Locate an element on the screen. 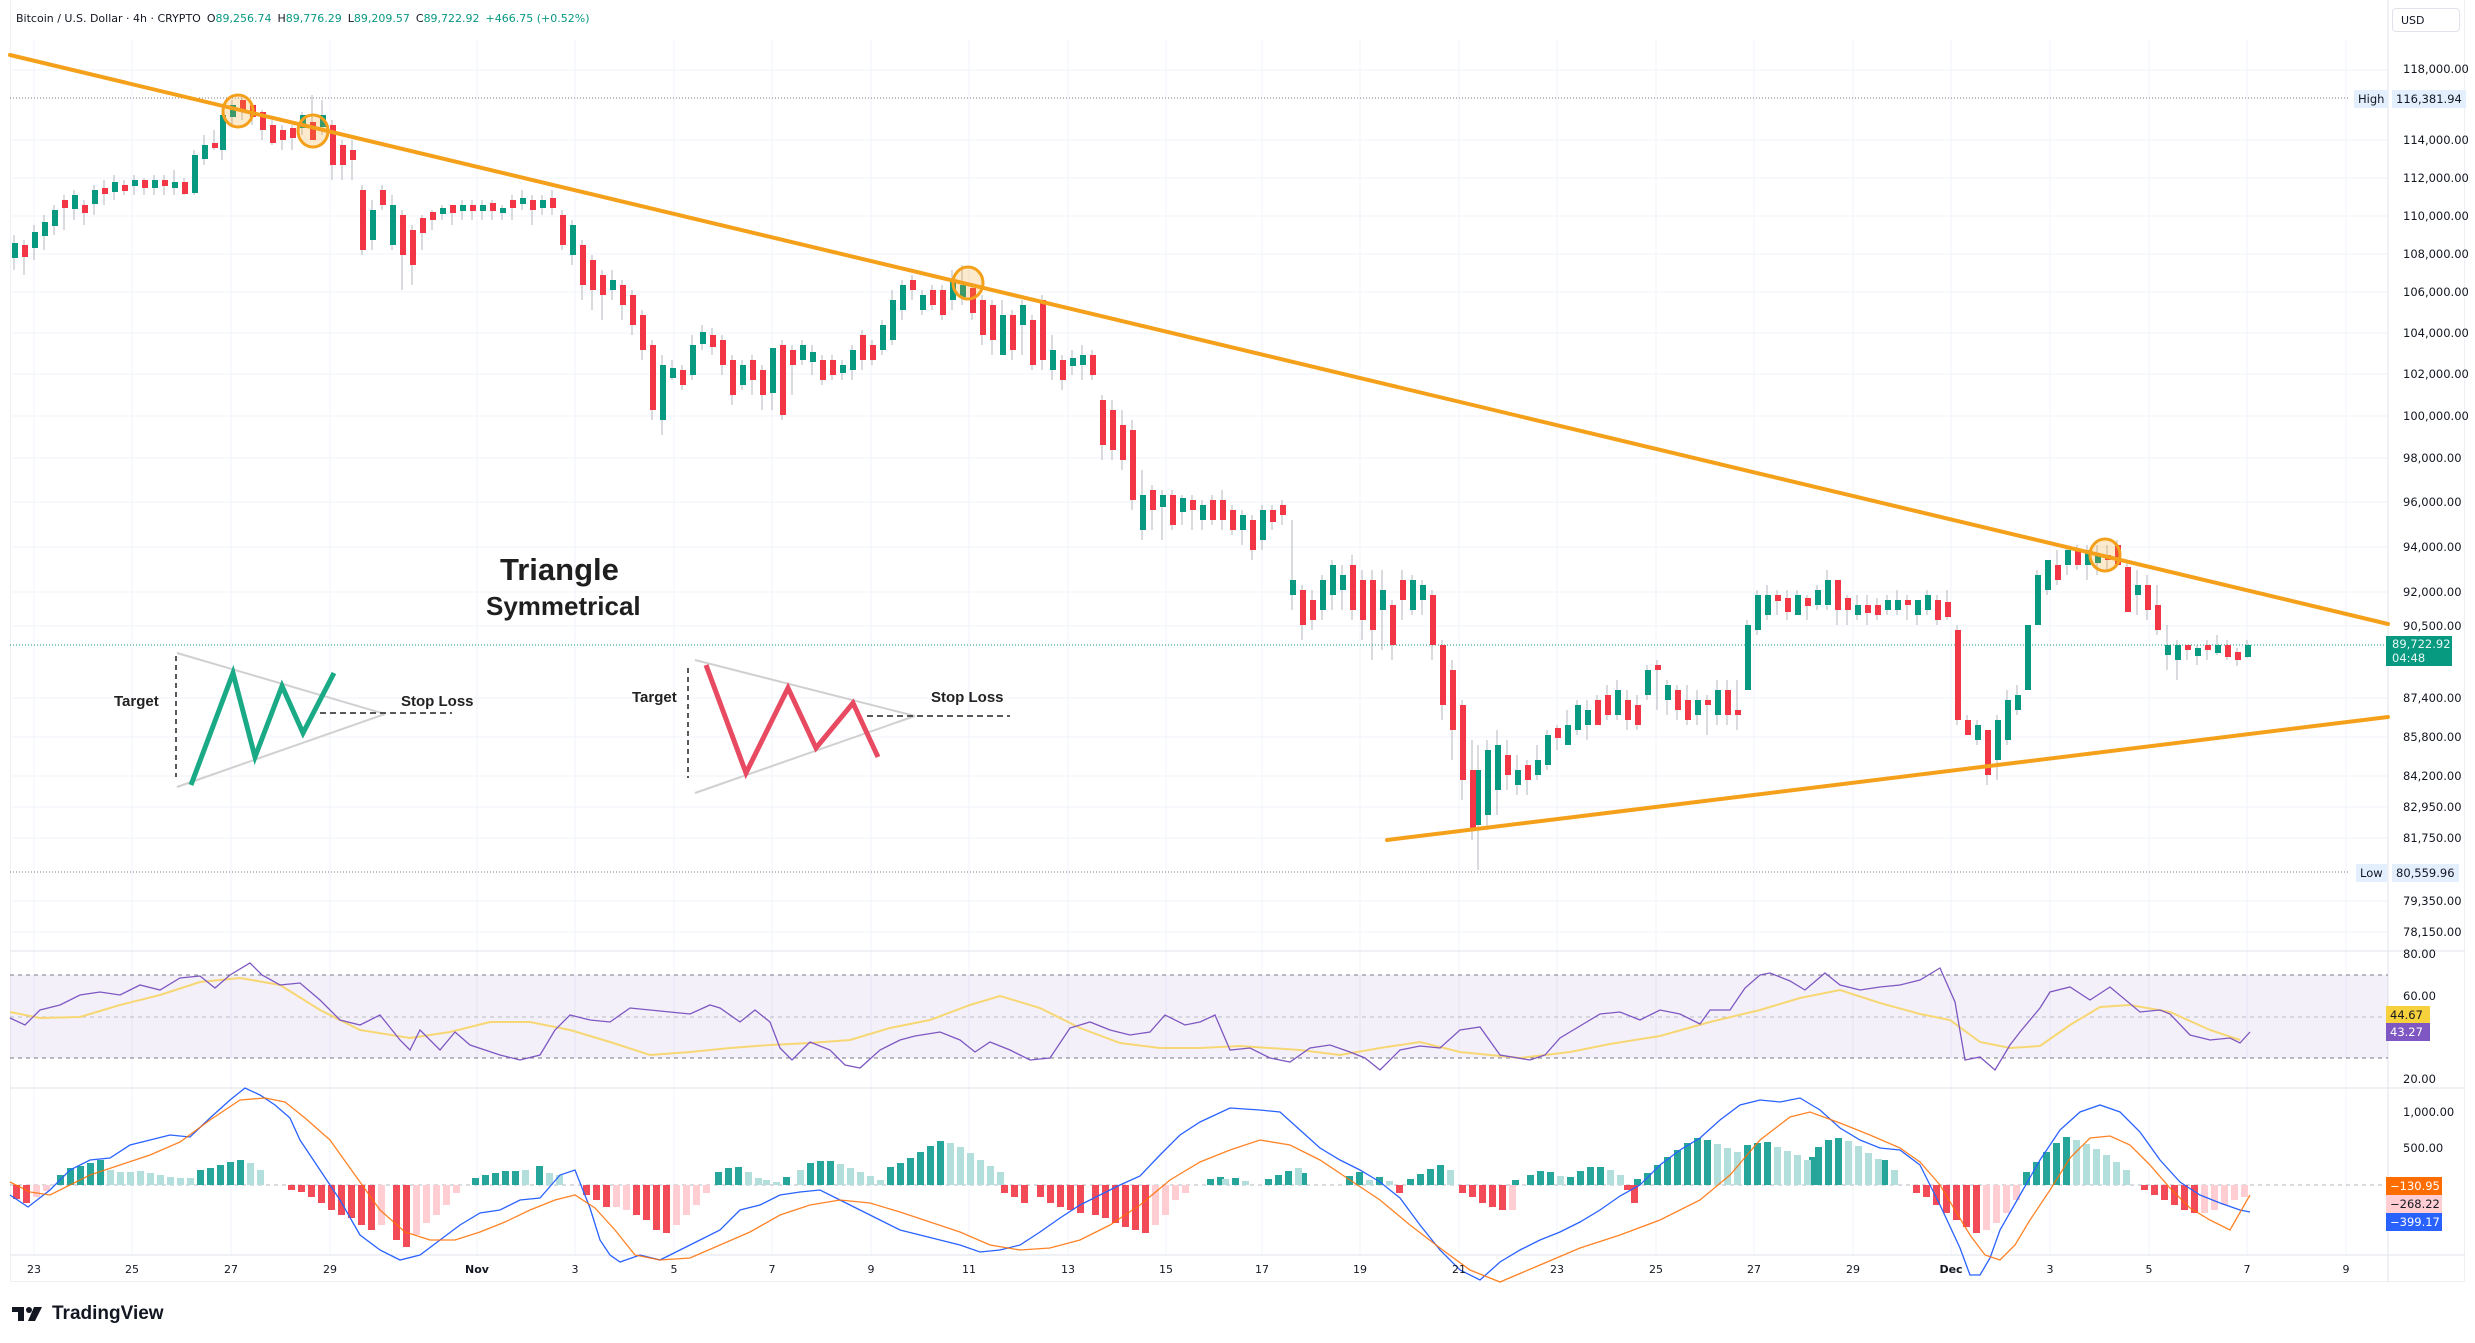  svg-text: 15 is located at coordinates (1166, 1269).